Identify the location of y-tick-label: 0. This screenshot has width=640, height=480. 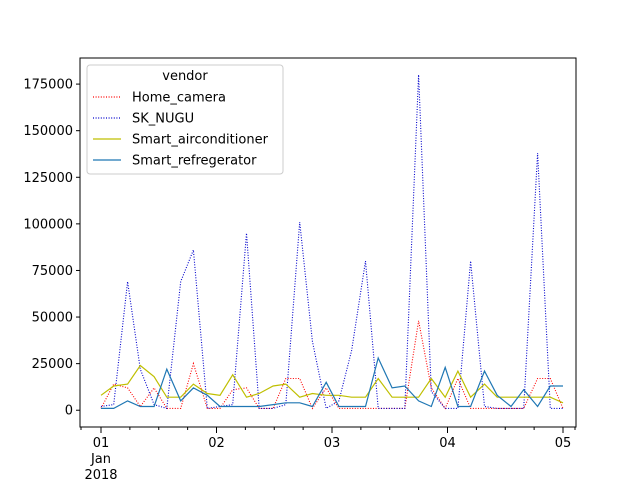
(69, 411).